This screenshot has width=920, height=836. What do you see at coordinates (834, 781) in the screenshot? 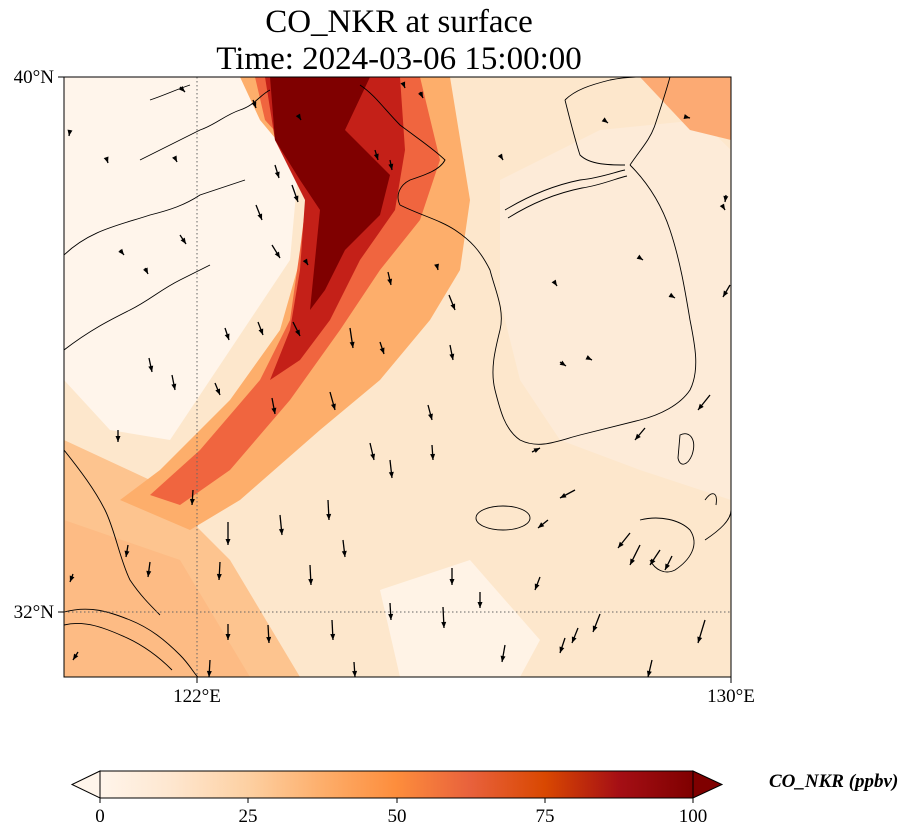
I see `colorbar-title: CO_NKR (ppbv)` at bounding box center [834, 781].